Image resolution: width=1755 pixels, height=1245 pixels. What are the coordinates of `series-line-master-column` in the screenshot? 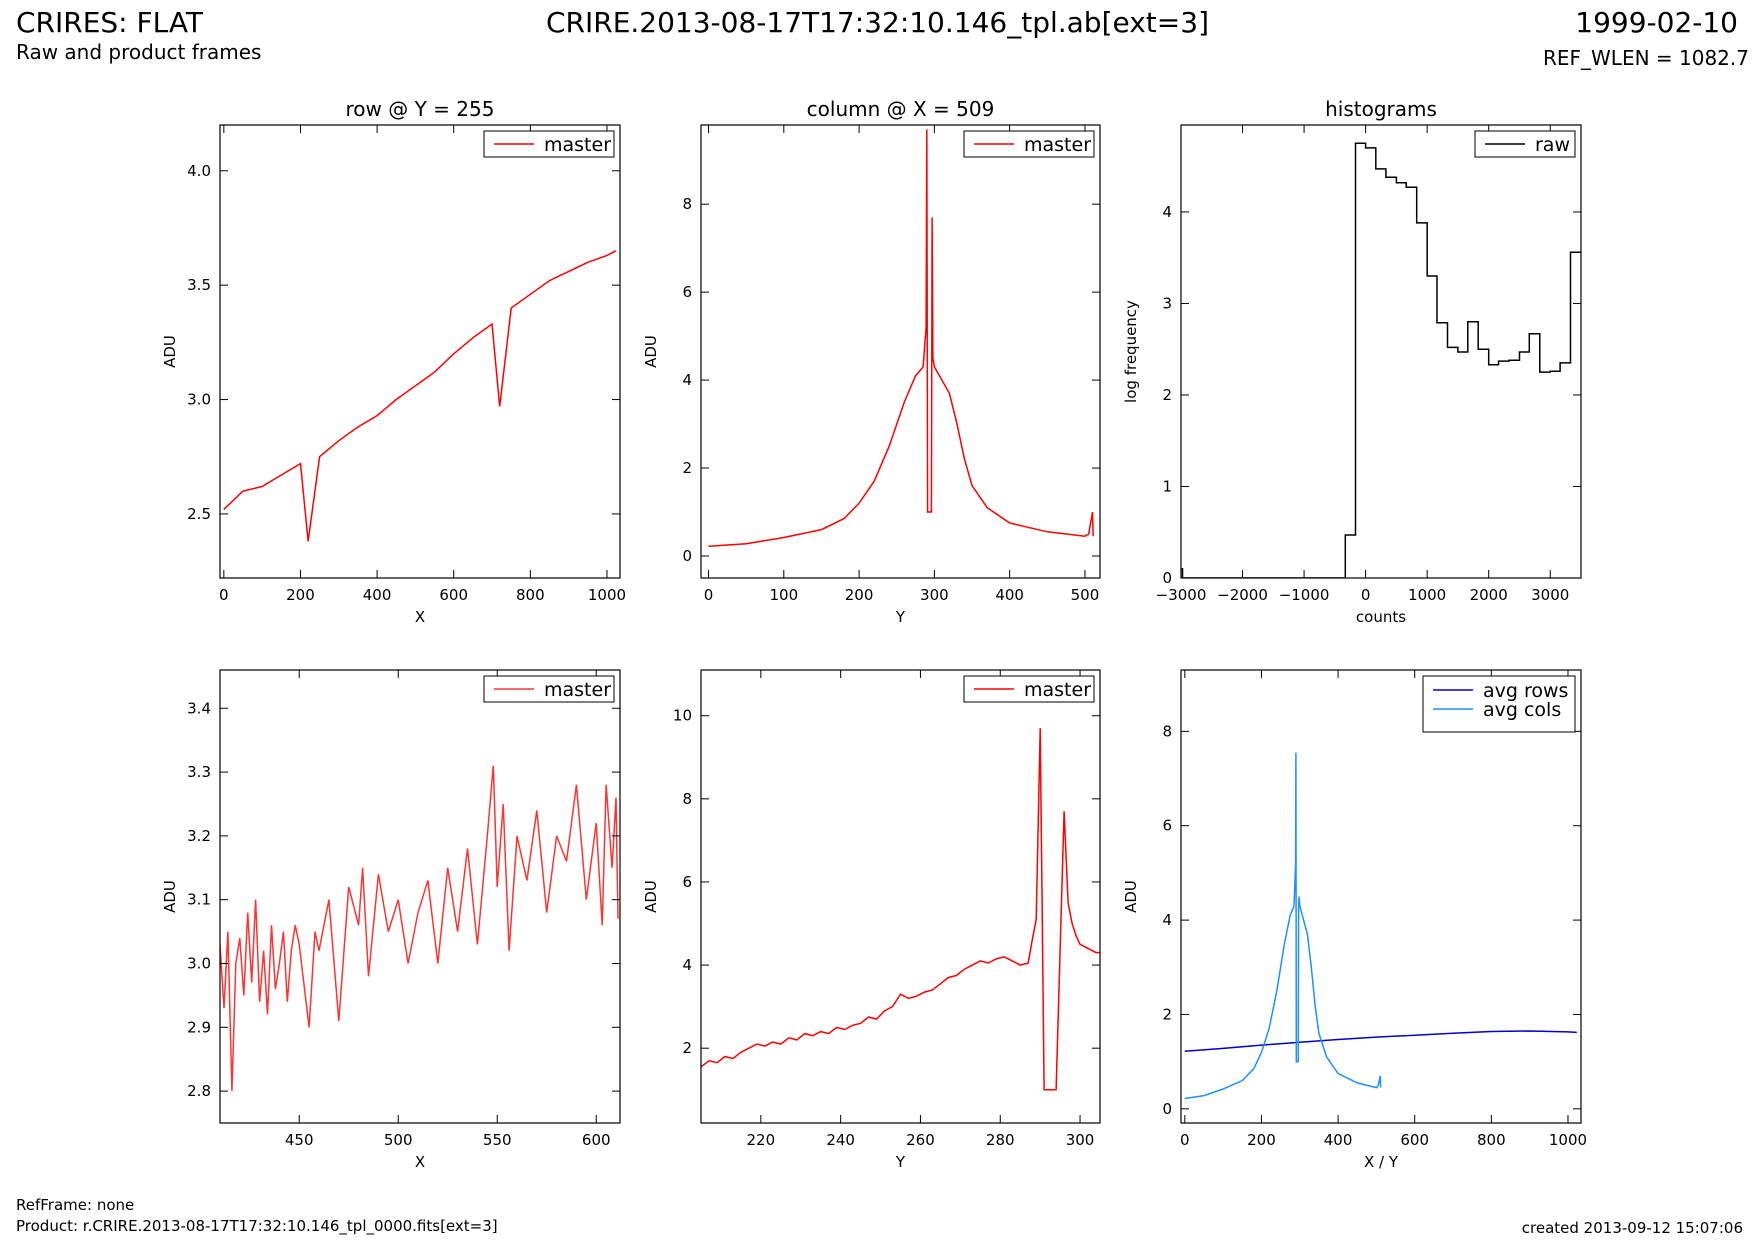 It's located at (901, 338).